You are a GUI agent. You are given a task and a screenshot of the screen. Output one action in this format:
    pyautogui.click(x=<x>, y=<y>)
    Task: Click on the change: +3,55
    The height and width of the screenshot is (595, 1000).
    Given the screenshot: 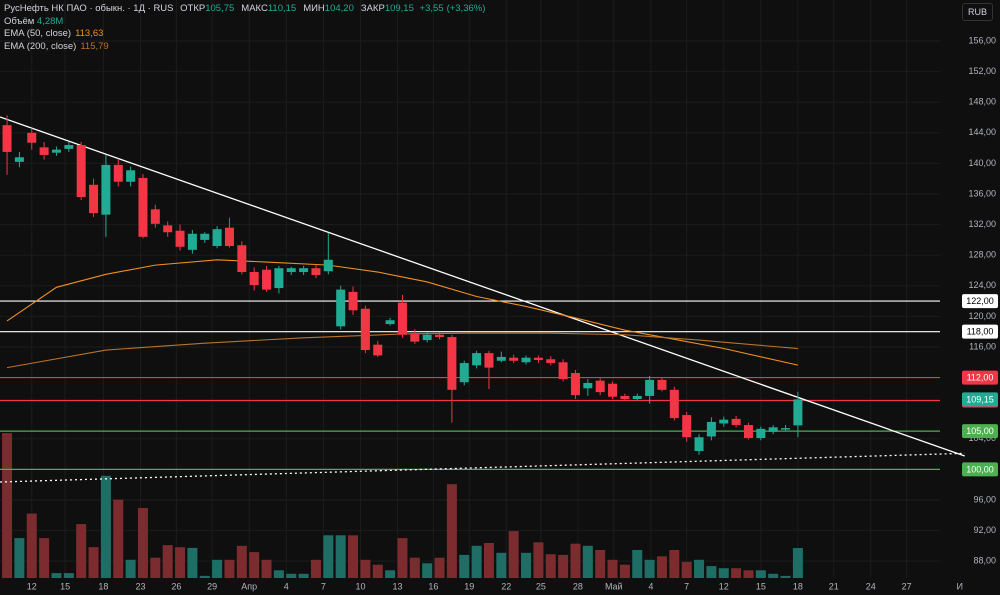 What is the action you would take?
    pyautogui.click(x=431, y=8)
    